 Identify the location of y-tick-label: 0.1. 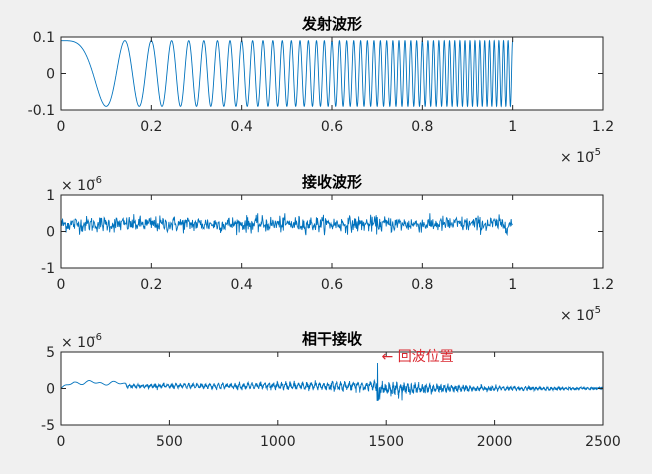
(44, 38).